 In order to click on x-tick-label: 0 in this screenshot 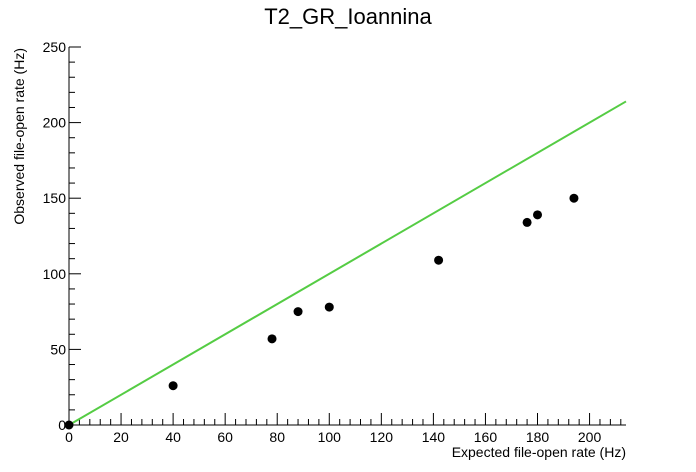, I will do `click(69, 437)`.